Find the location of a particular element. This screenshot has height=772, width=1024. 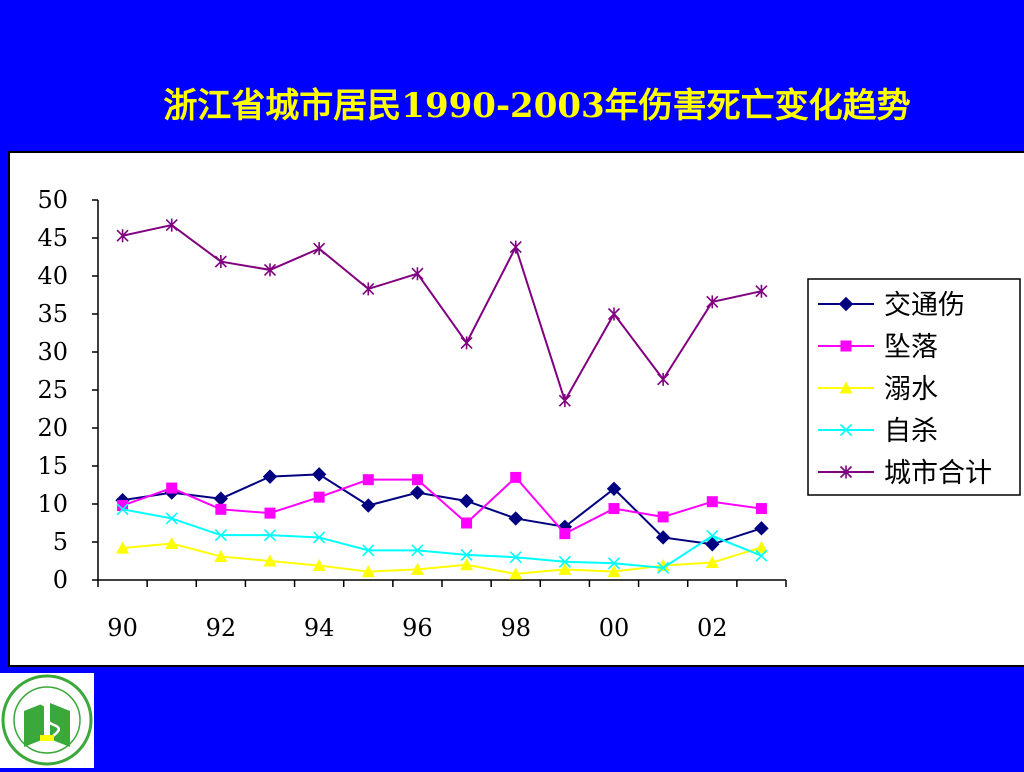

logo is located at coordinates (47, 720).